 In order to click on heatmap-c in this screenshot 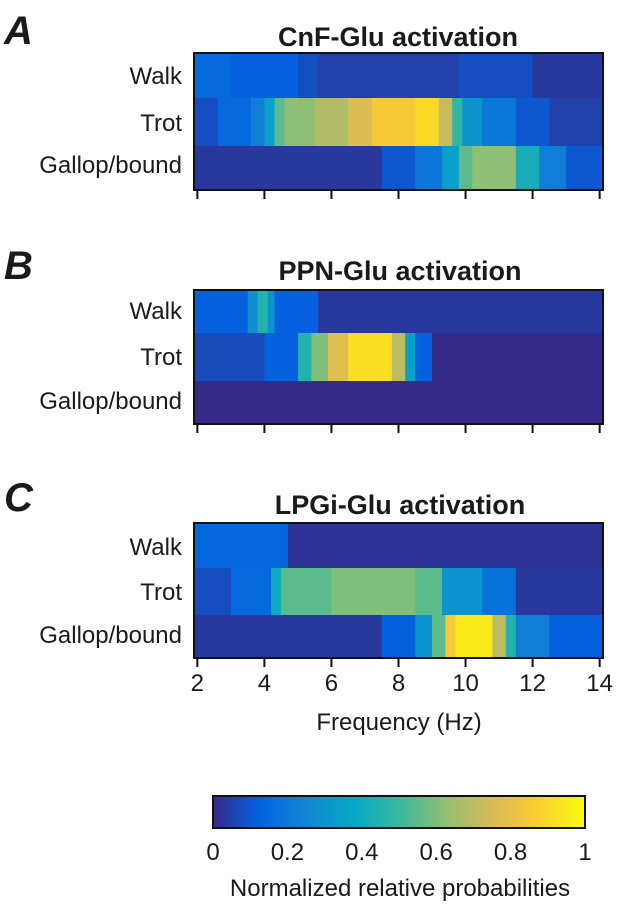, I will do `click(398, 590)`.